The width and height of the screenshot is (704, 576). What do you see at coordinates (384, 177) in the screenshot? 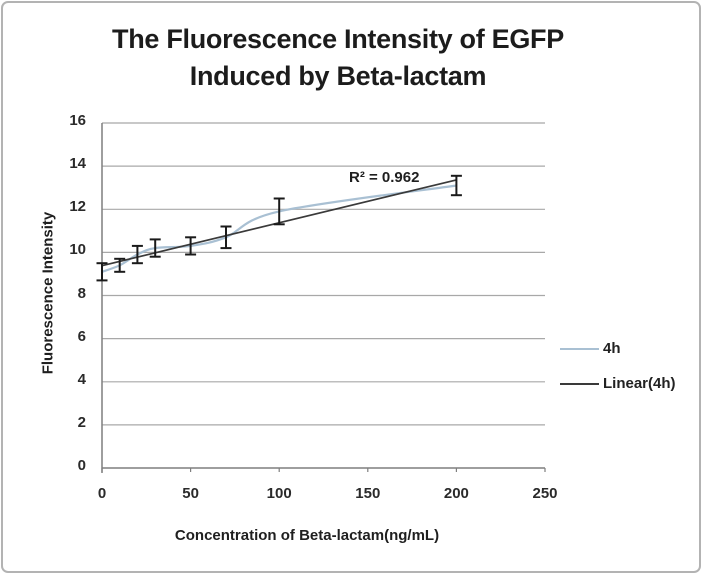
I see `r-squared-annotation: R² = 0.962` at bounding box center [384, 177].